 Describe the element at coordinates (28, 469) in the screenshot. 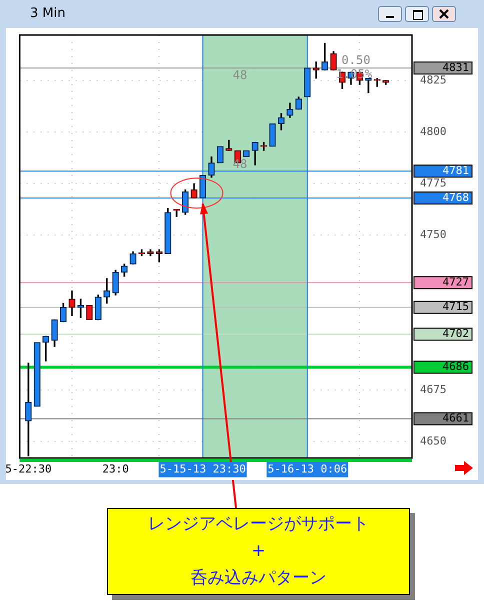

I see `x-tick-label: 5-22:30` at that location.